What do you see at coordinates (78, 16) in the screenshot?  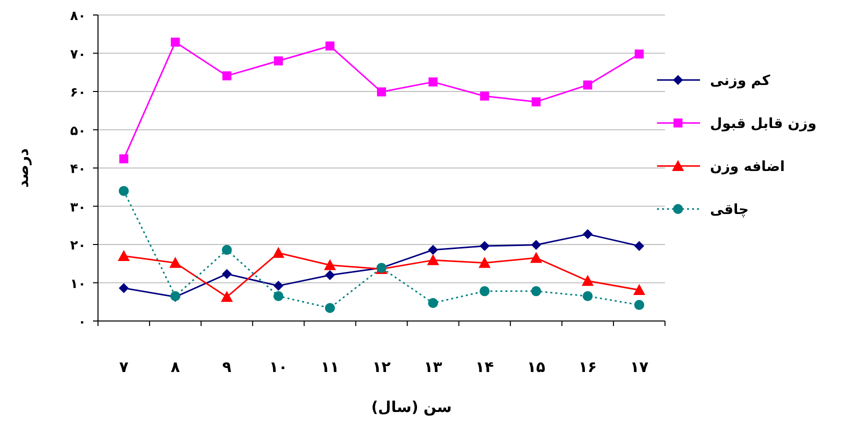 I see `y-tick-label: ۸۰` at bounding box center [78, 16].